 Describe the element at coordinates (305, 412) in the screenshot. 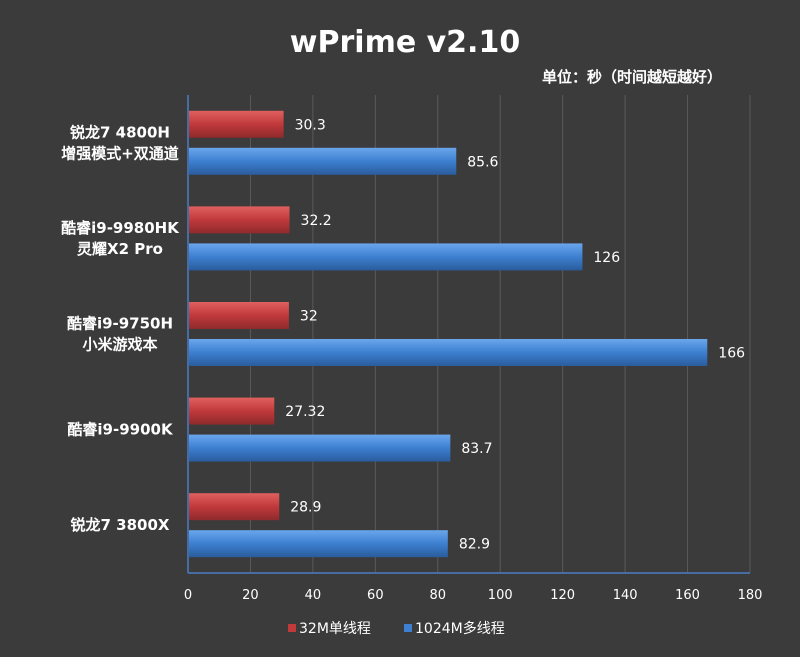

I see `data-label: 27.32` at that location.